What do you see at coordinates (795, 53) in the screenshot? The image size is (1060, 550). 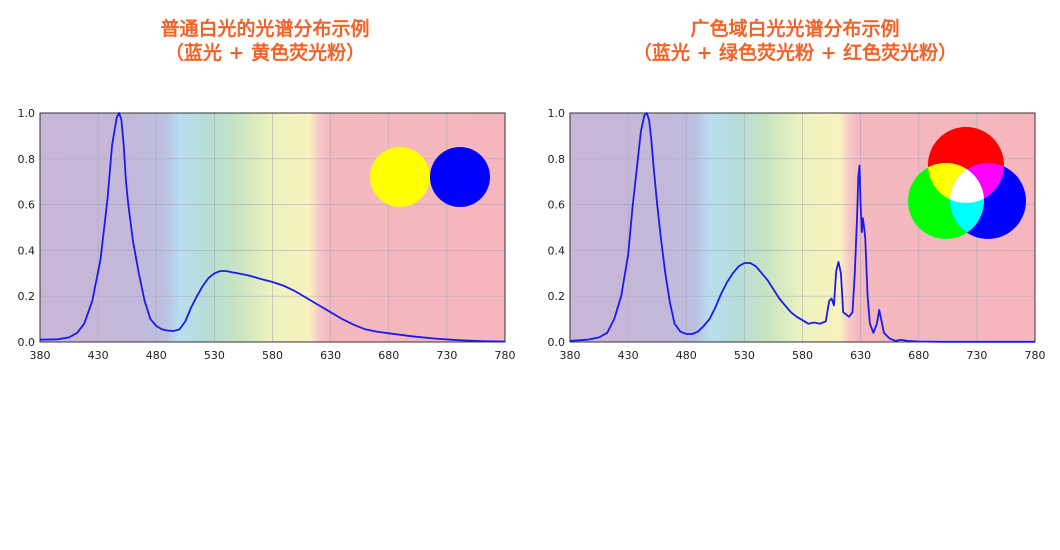 I see `chart-subtitle: （蓝光 + 绿色荧光粉 + 红色荧光粉）` at bounding box center [795, 53].